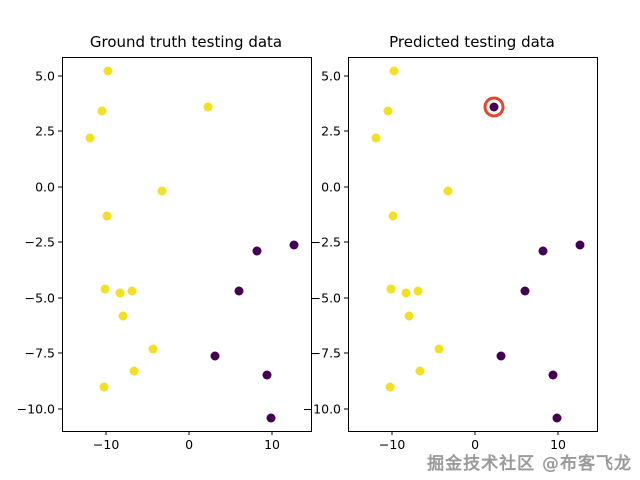 Image resolution: width=640 pixels, height=480 pixels. Describe the element at coordinates (529, 464) in the screenshot. I see `watermark-text: 掘金技术社区 @布客飞龙` at that location.